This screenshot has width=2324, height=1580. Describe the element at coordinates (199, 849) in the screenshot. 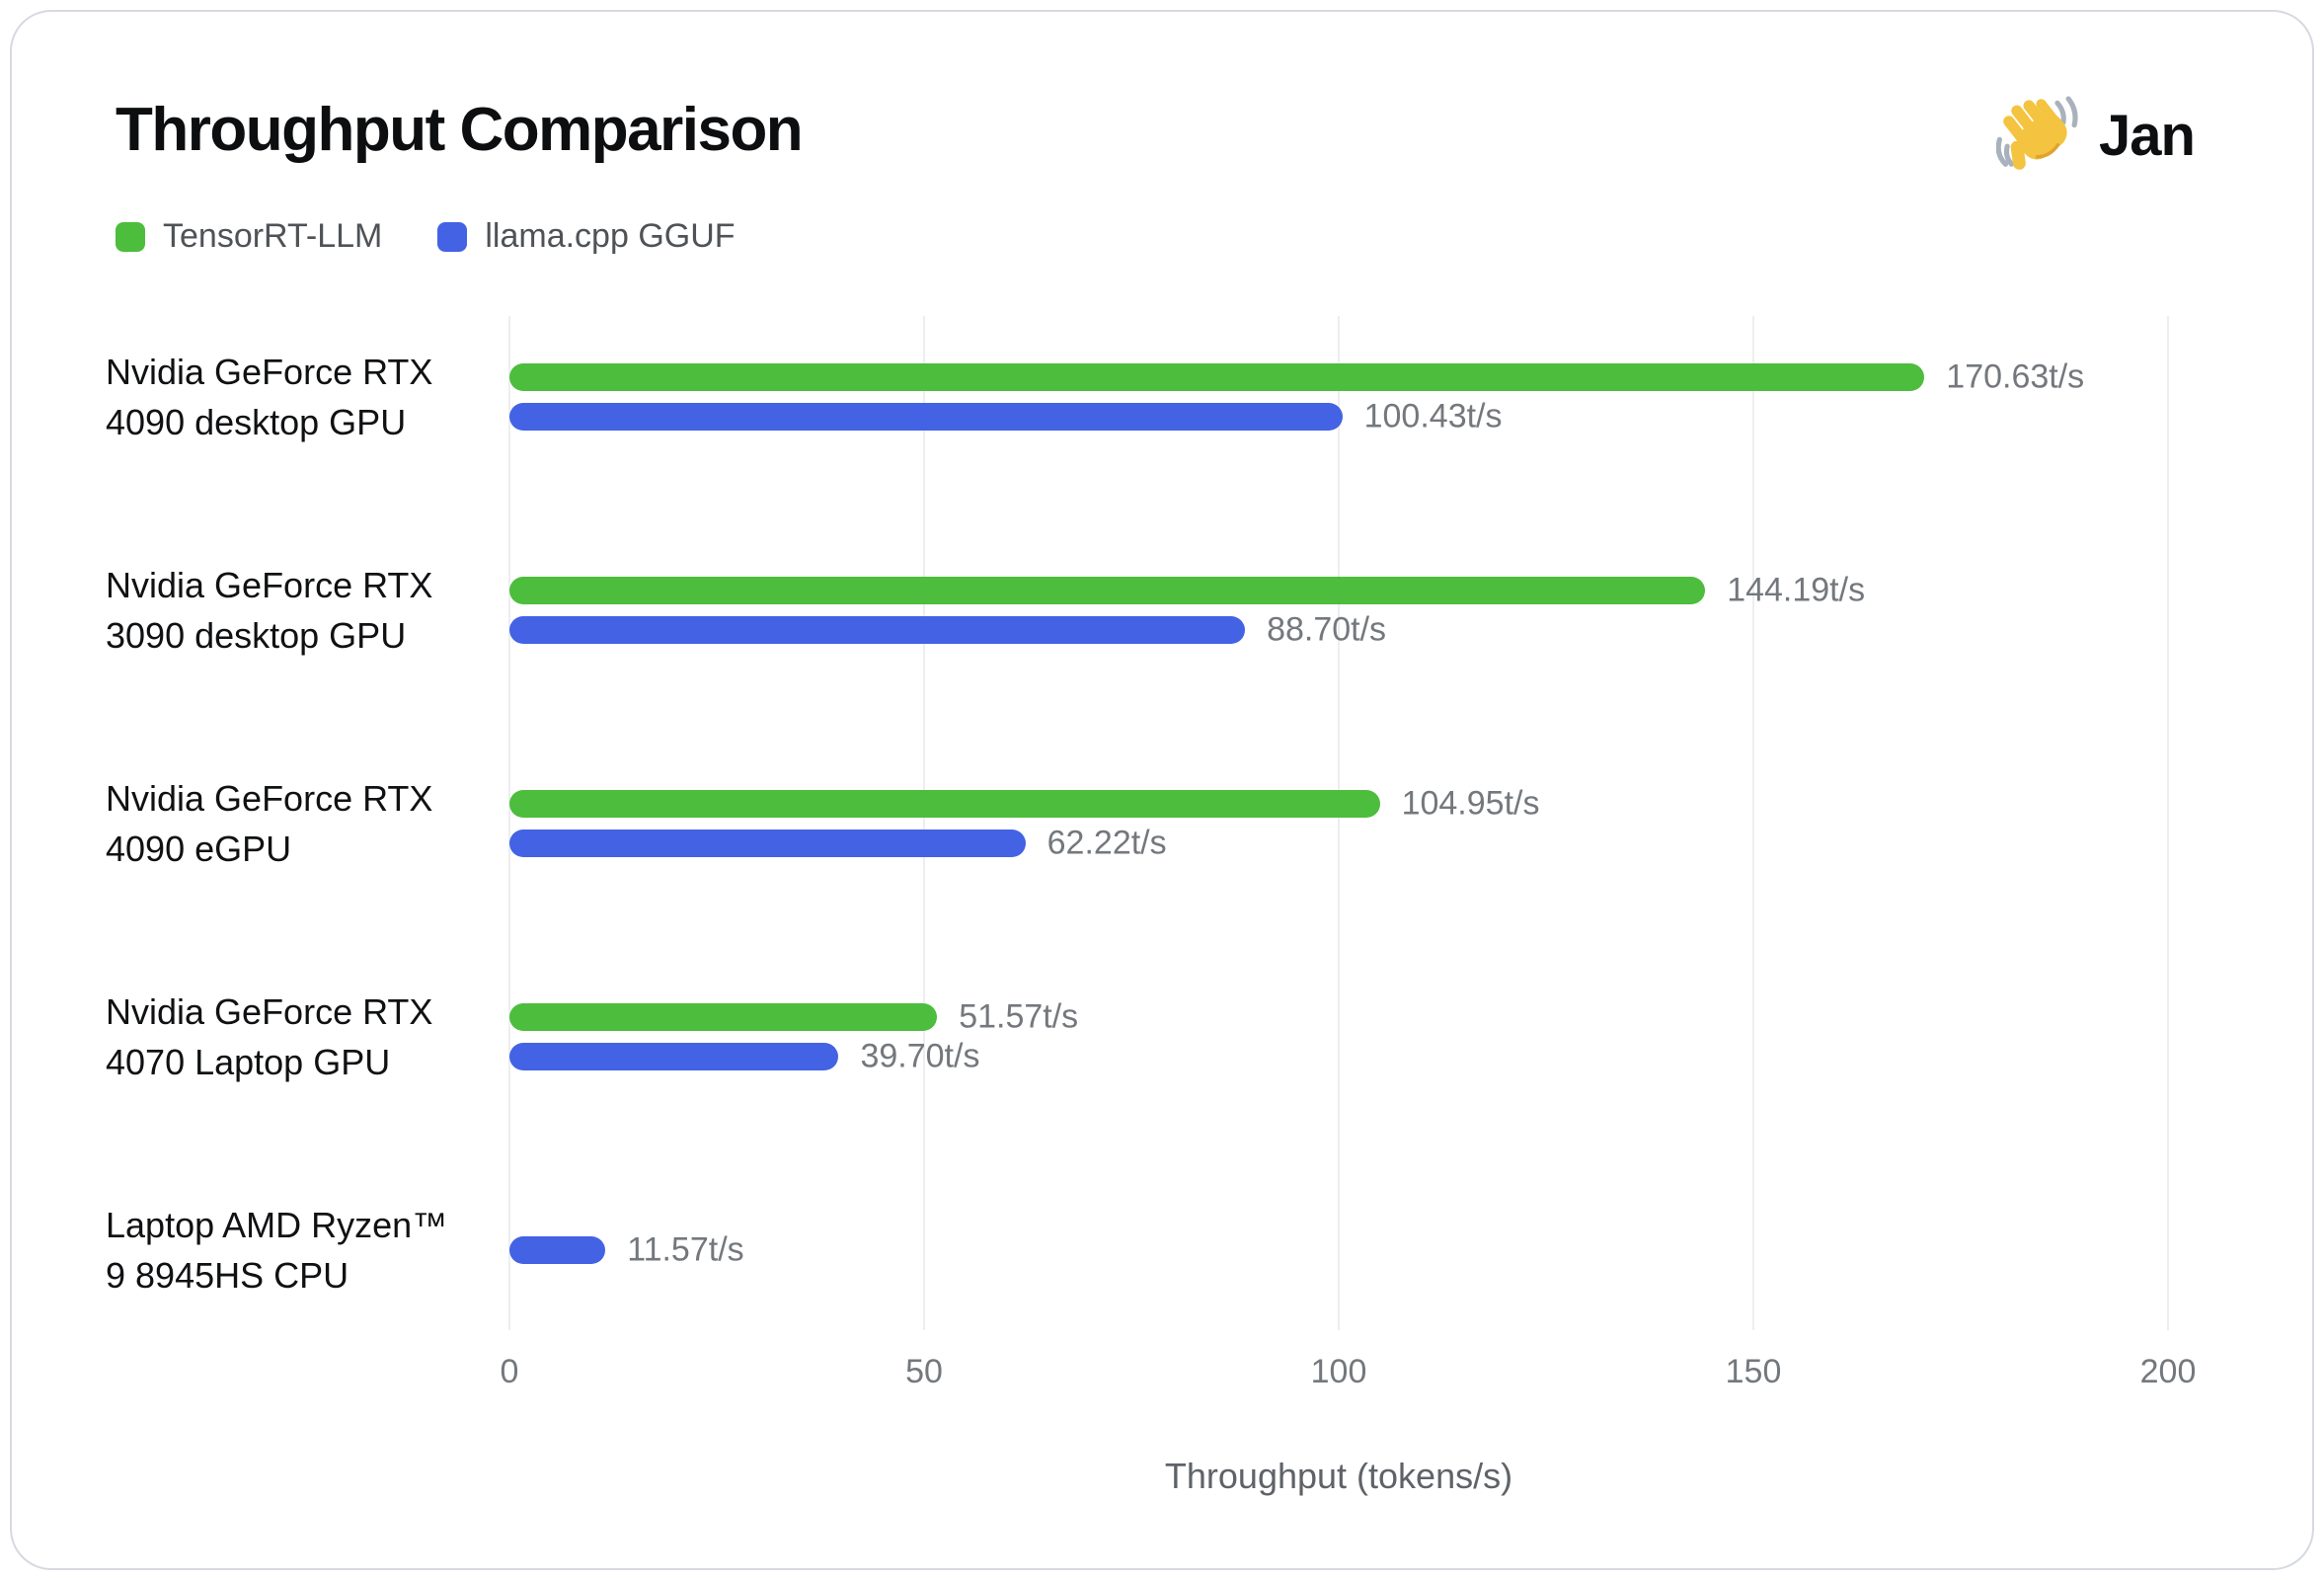

I see `category-label-line: 4090 eGPU` at that location.